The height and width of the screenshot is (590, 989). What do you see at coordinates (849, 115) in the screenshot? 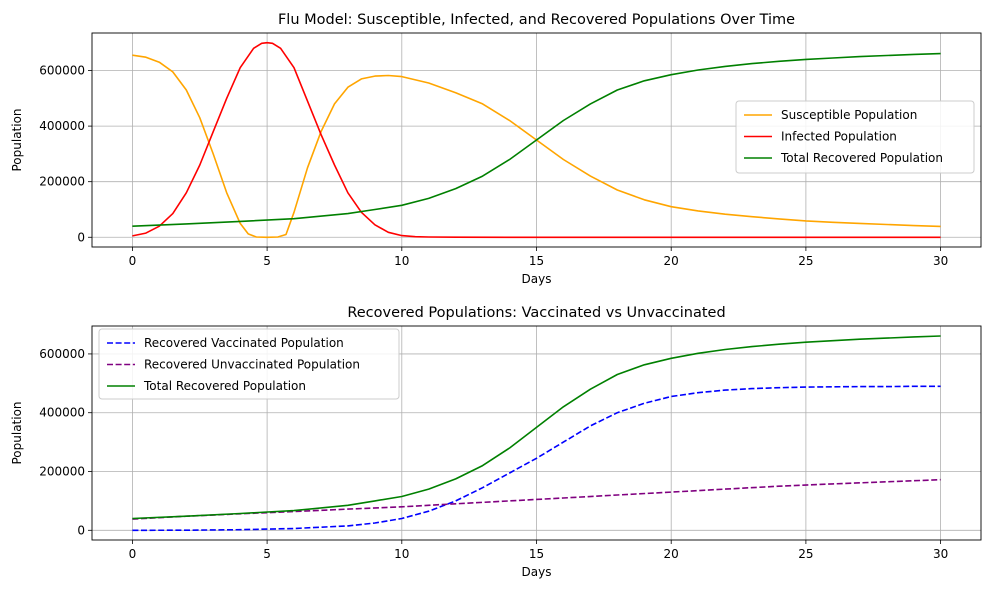
I see `legend-entry-1: Susceptible Population` at bounding box center [849, 115].